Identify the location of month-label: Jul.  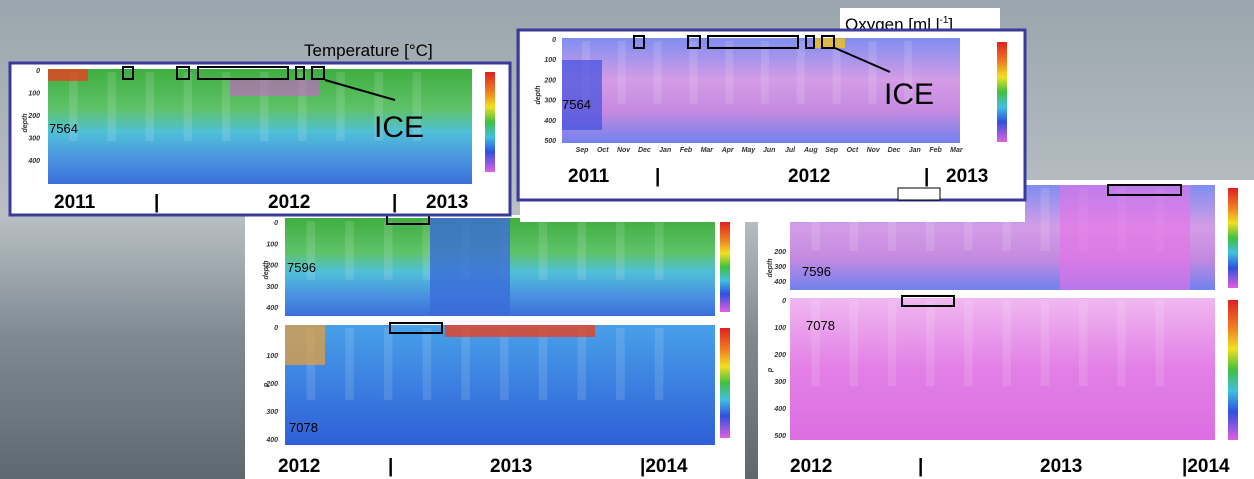
(790, 150).